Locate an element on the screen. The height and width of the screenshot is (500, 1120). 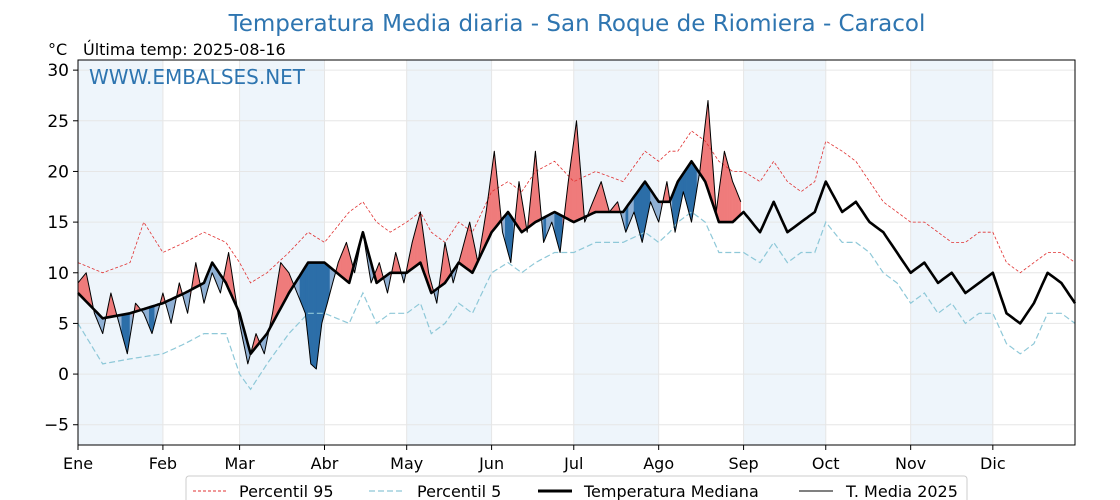
x-tick-label: Jun is located at coordinates (491, 463).